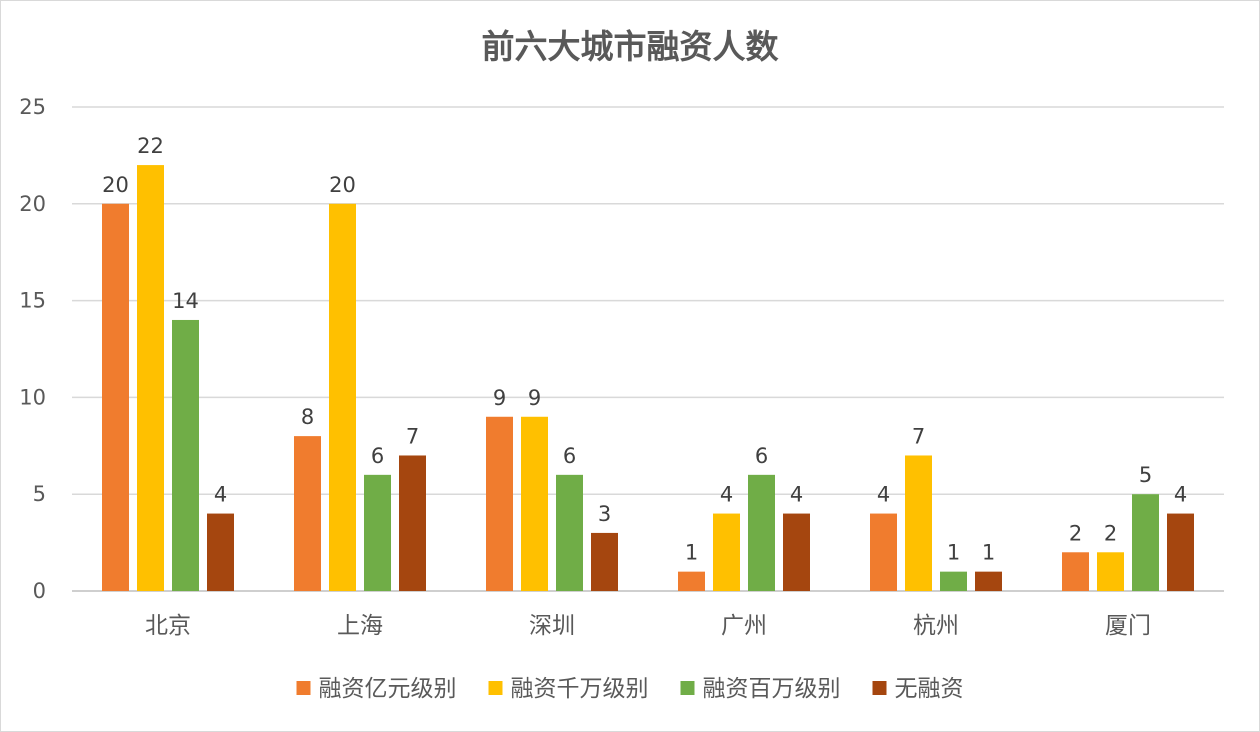  What do you see at coordinates (307, 417) in the screenshot?
I see `data-label: 8` at bounding box center [307, 417].